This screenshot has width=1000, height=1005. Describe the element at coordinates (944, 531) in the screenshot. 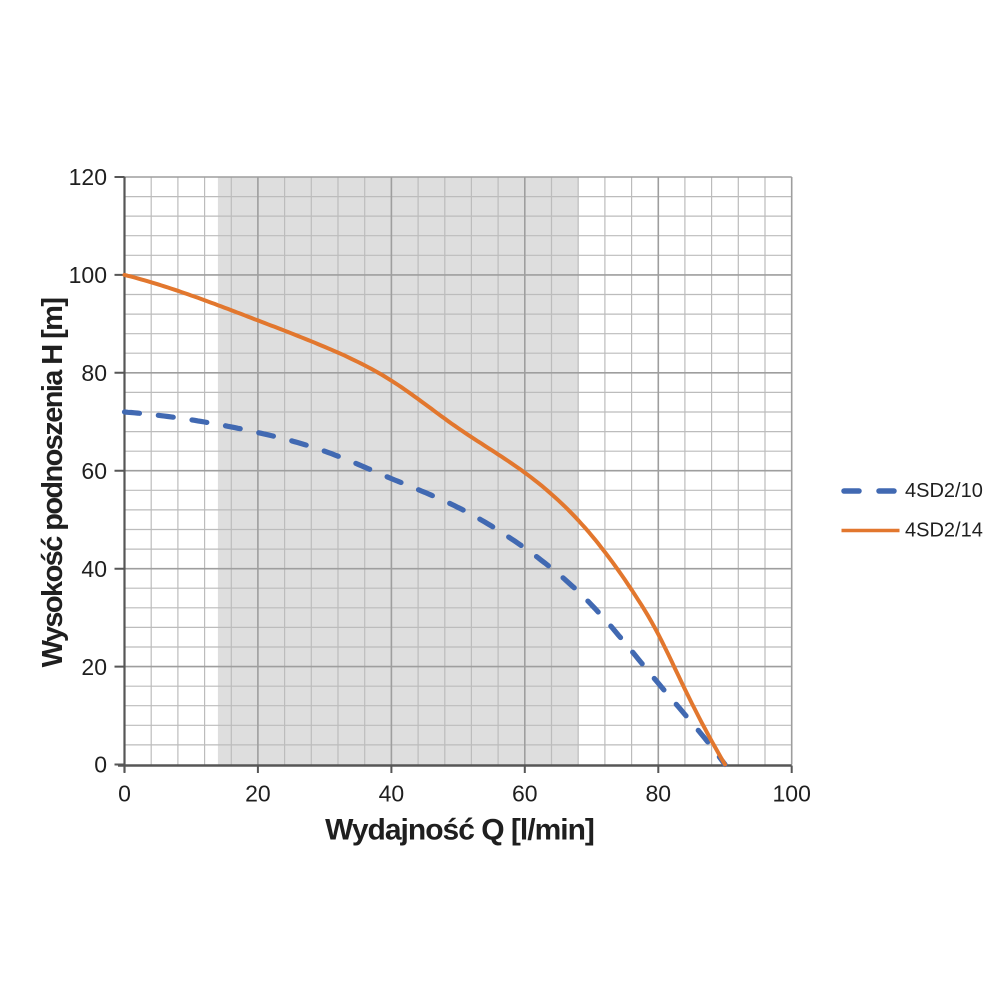

I see `svg-text: 4SD2/14` at that location.